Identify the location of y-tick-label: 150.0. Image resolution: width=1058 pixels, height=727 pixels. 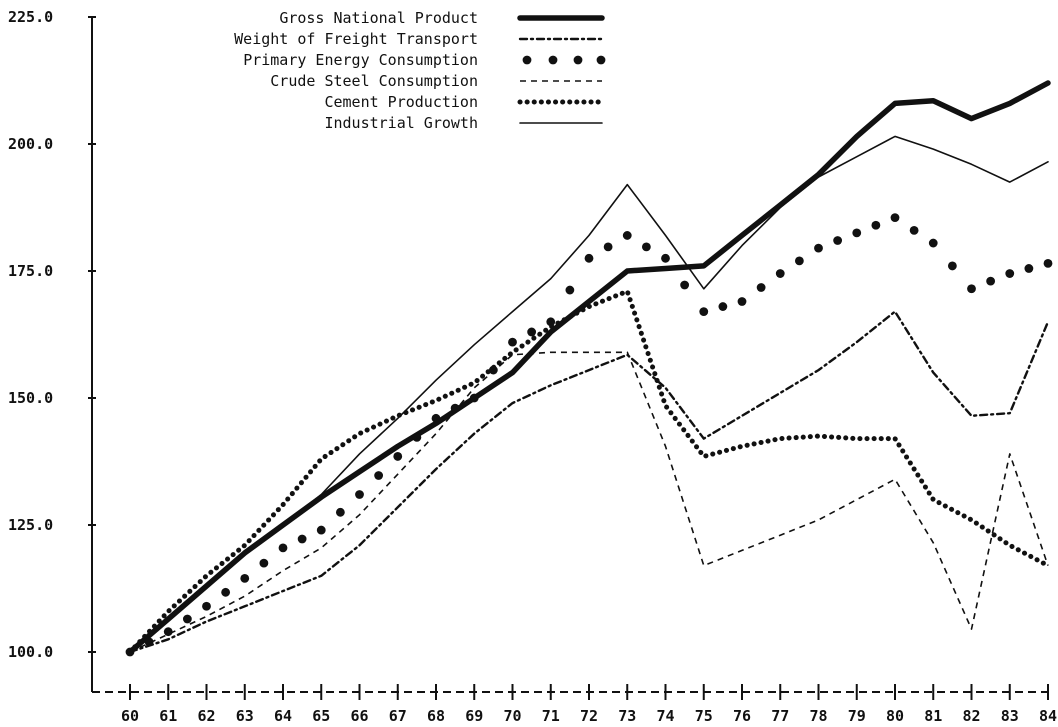
(30, 398).